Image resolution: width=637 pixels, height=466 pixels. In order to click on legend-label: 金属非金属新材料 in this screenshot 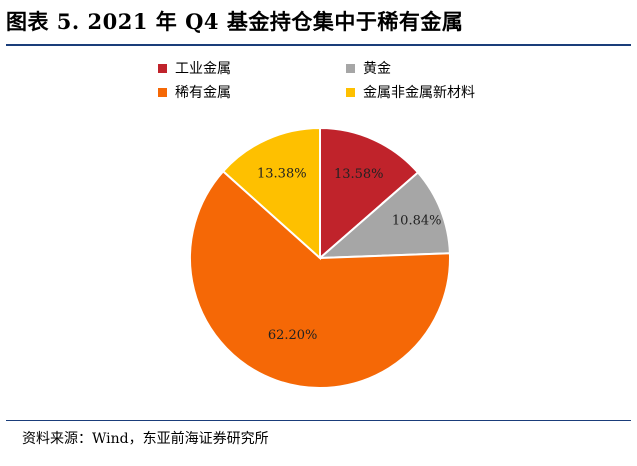, I will do `click(419, 93)`.